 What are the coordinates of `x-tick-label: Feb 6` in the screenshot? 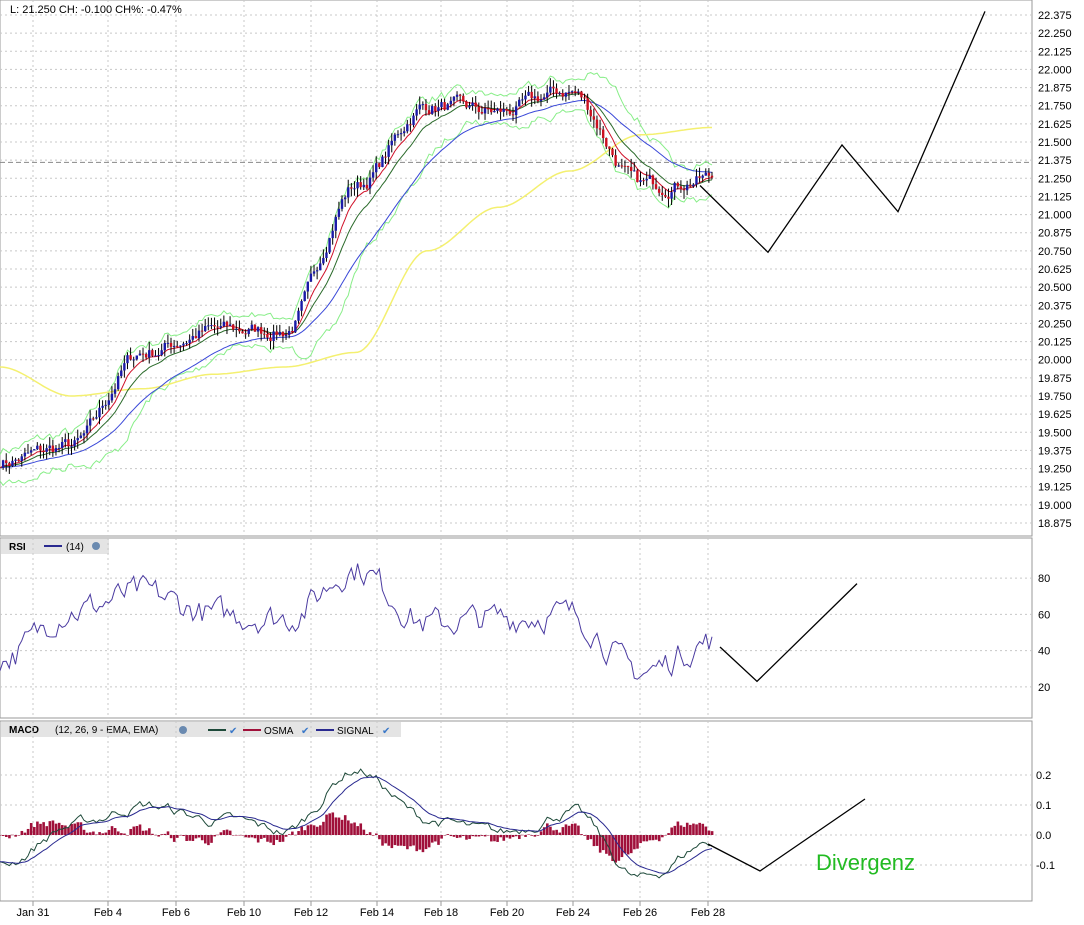 It's located at (176, 913).